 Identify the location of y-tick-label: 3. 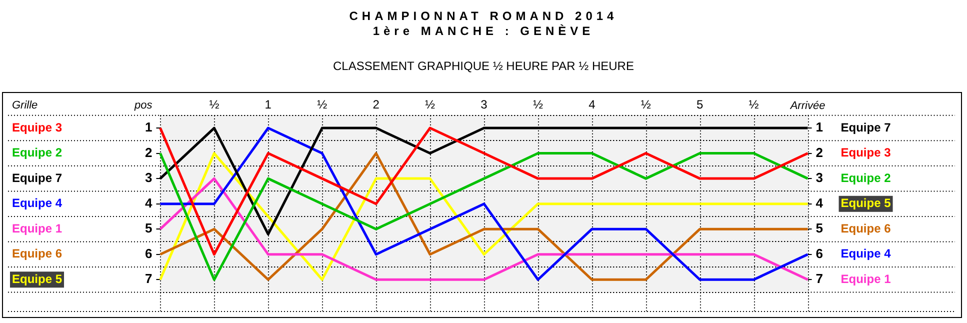
(148, 178).